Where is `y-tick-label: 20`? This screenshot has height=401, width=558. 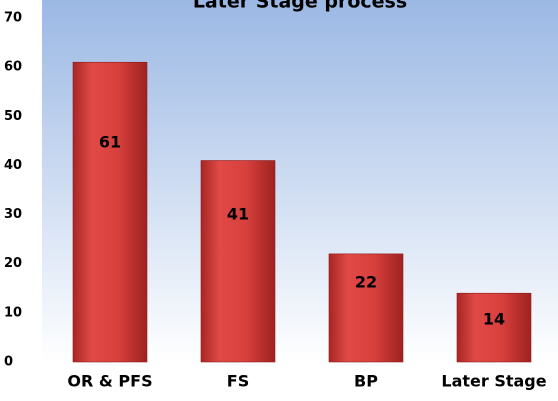
y-tick-label: 20 is located at coordinates (13, 263).